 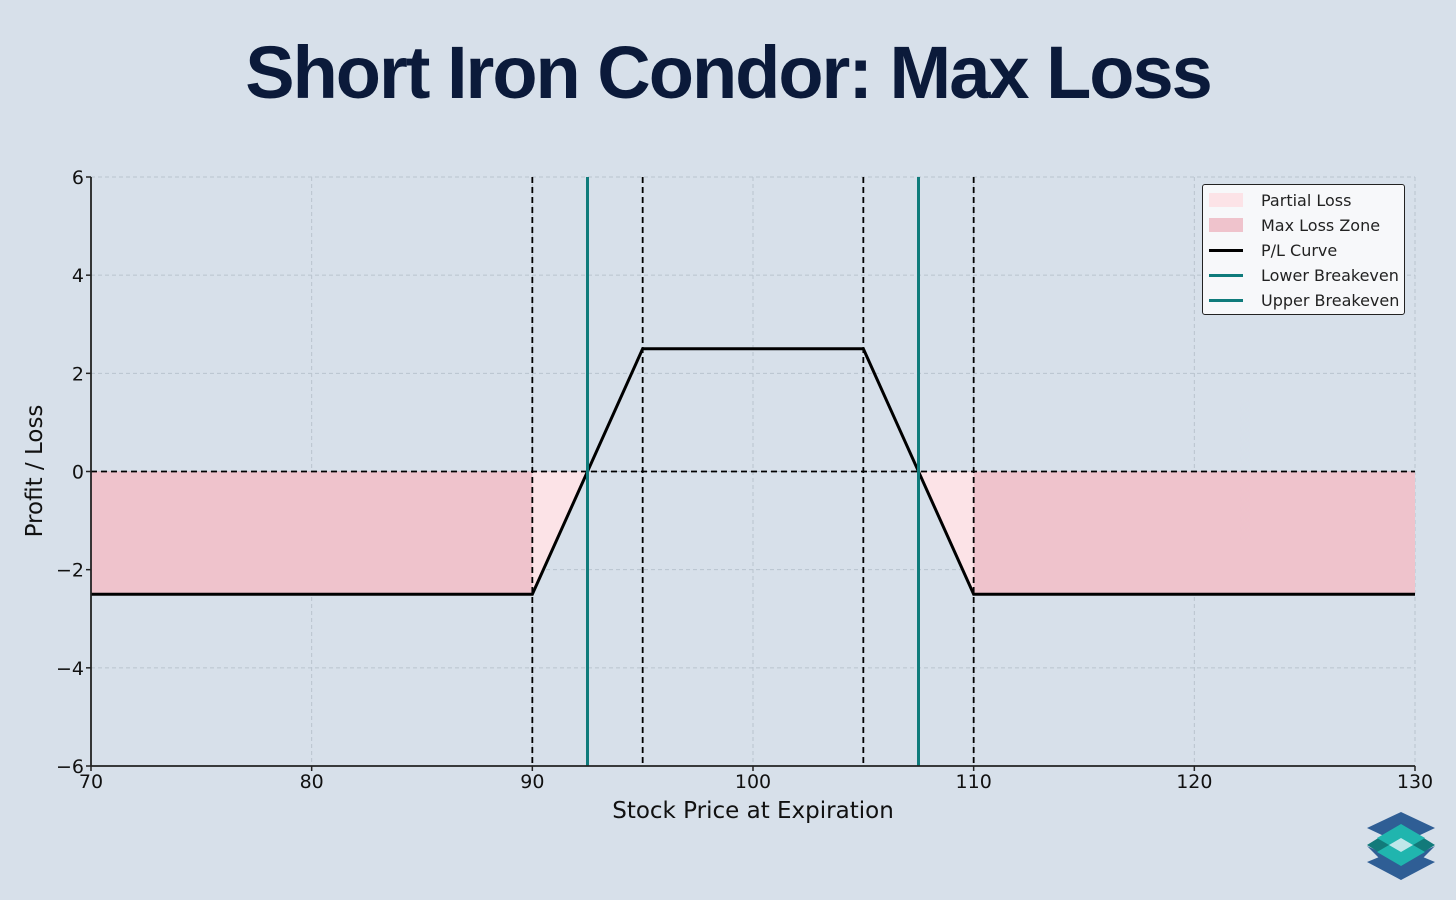 I want to click on svg-text: −2, so click(x=70, y=571).